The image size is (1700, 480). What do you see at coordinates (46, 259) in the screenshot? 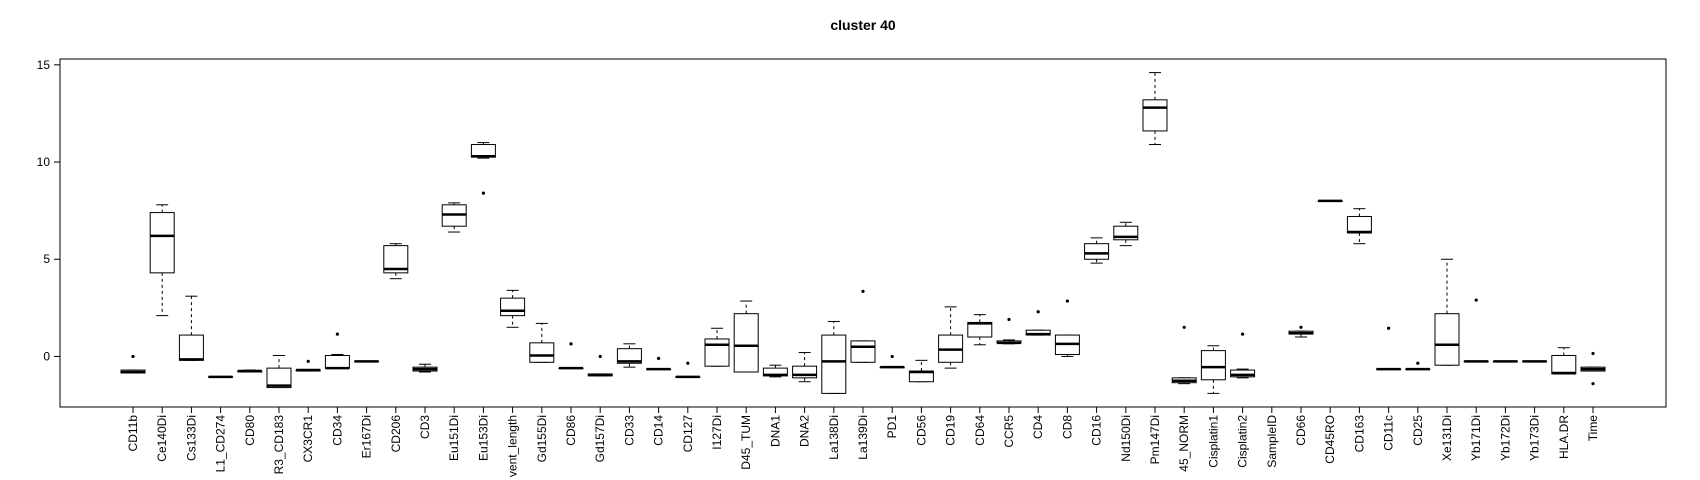
I see `y-tick-label: 5` at bounding box center [46, 259].